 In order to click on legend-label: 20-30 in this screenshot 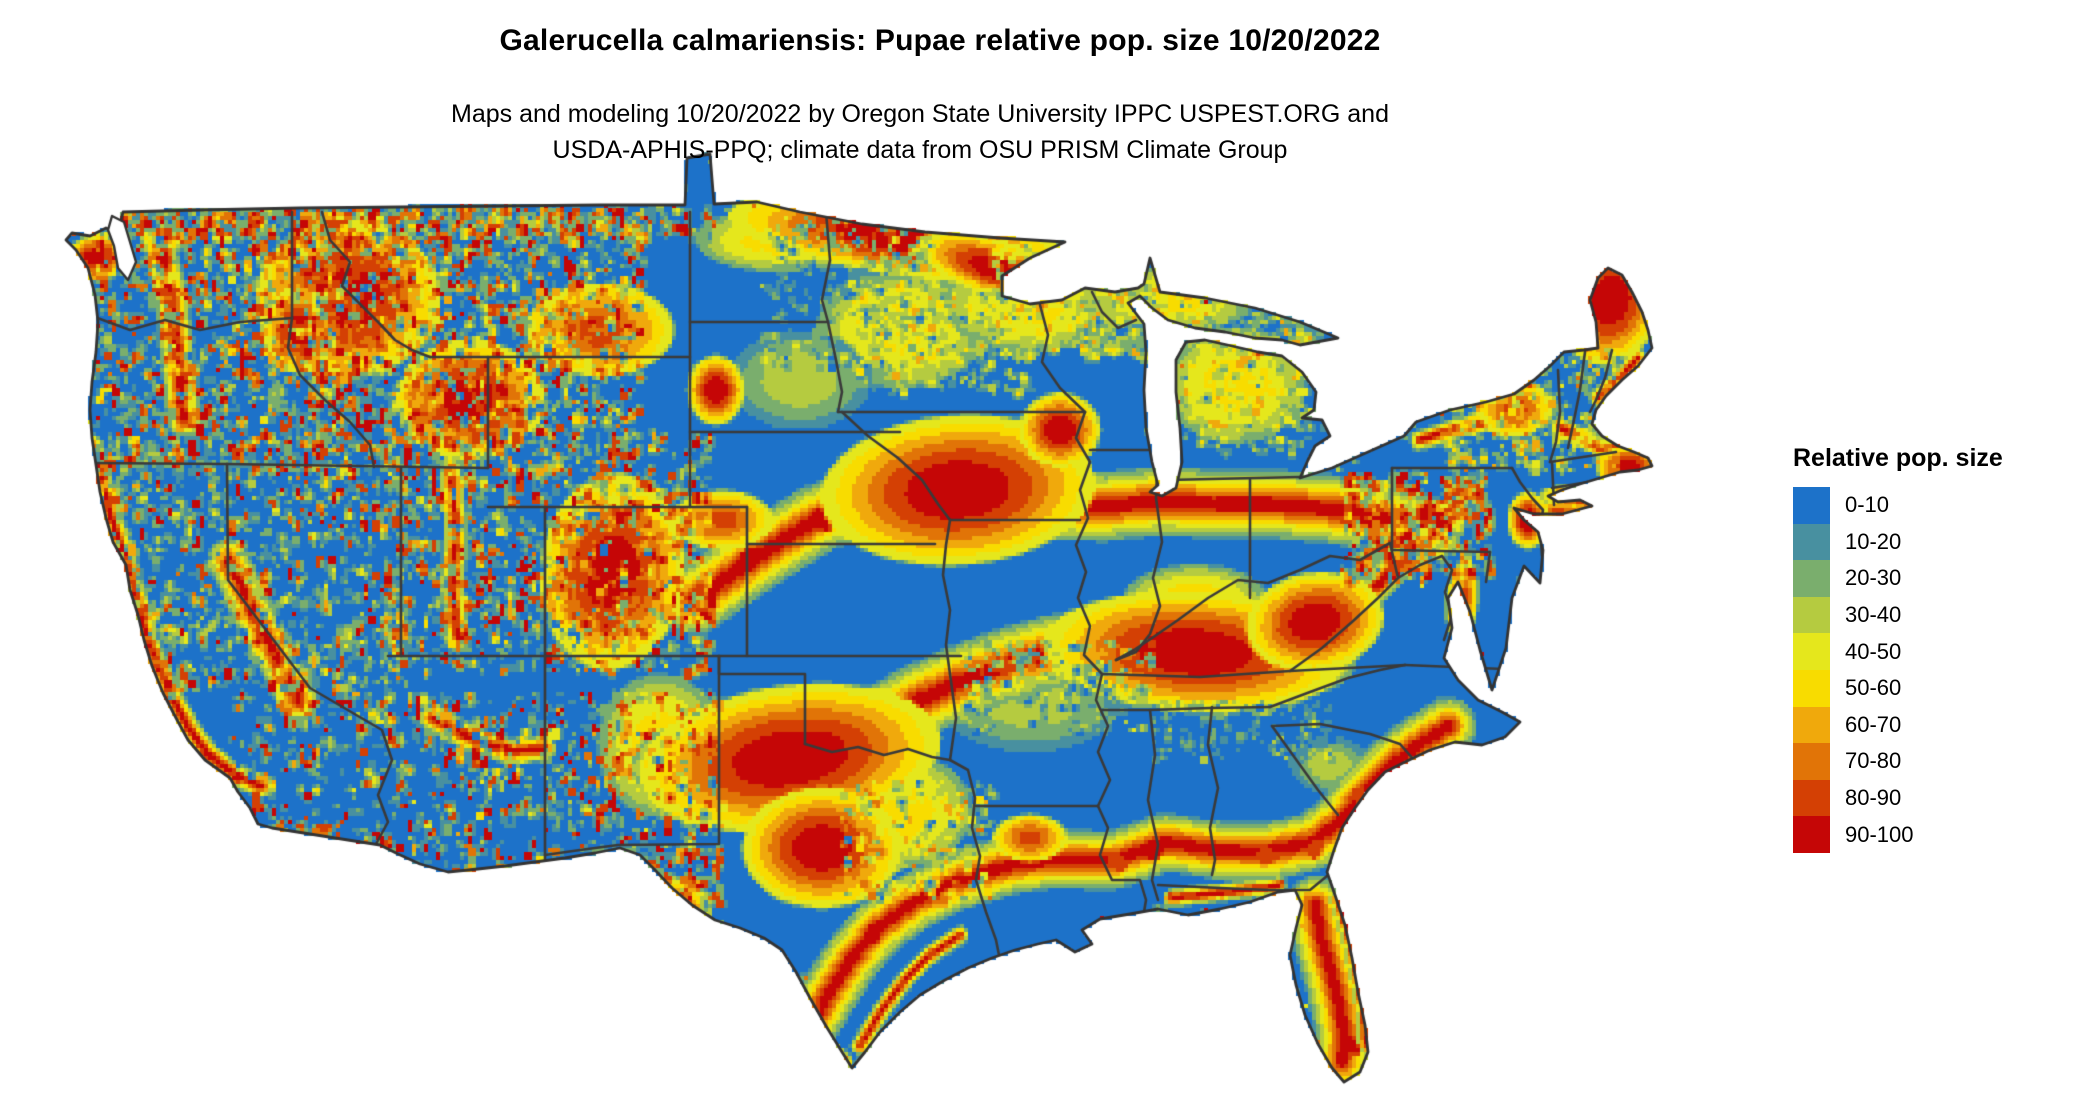, I will do `click(1873, 578)`.